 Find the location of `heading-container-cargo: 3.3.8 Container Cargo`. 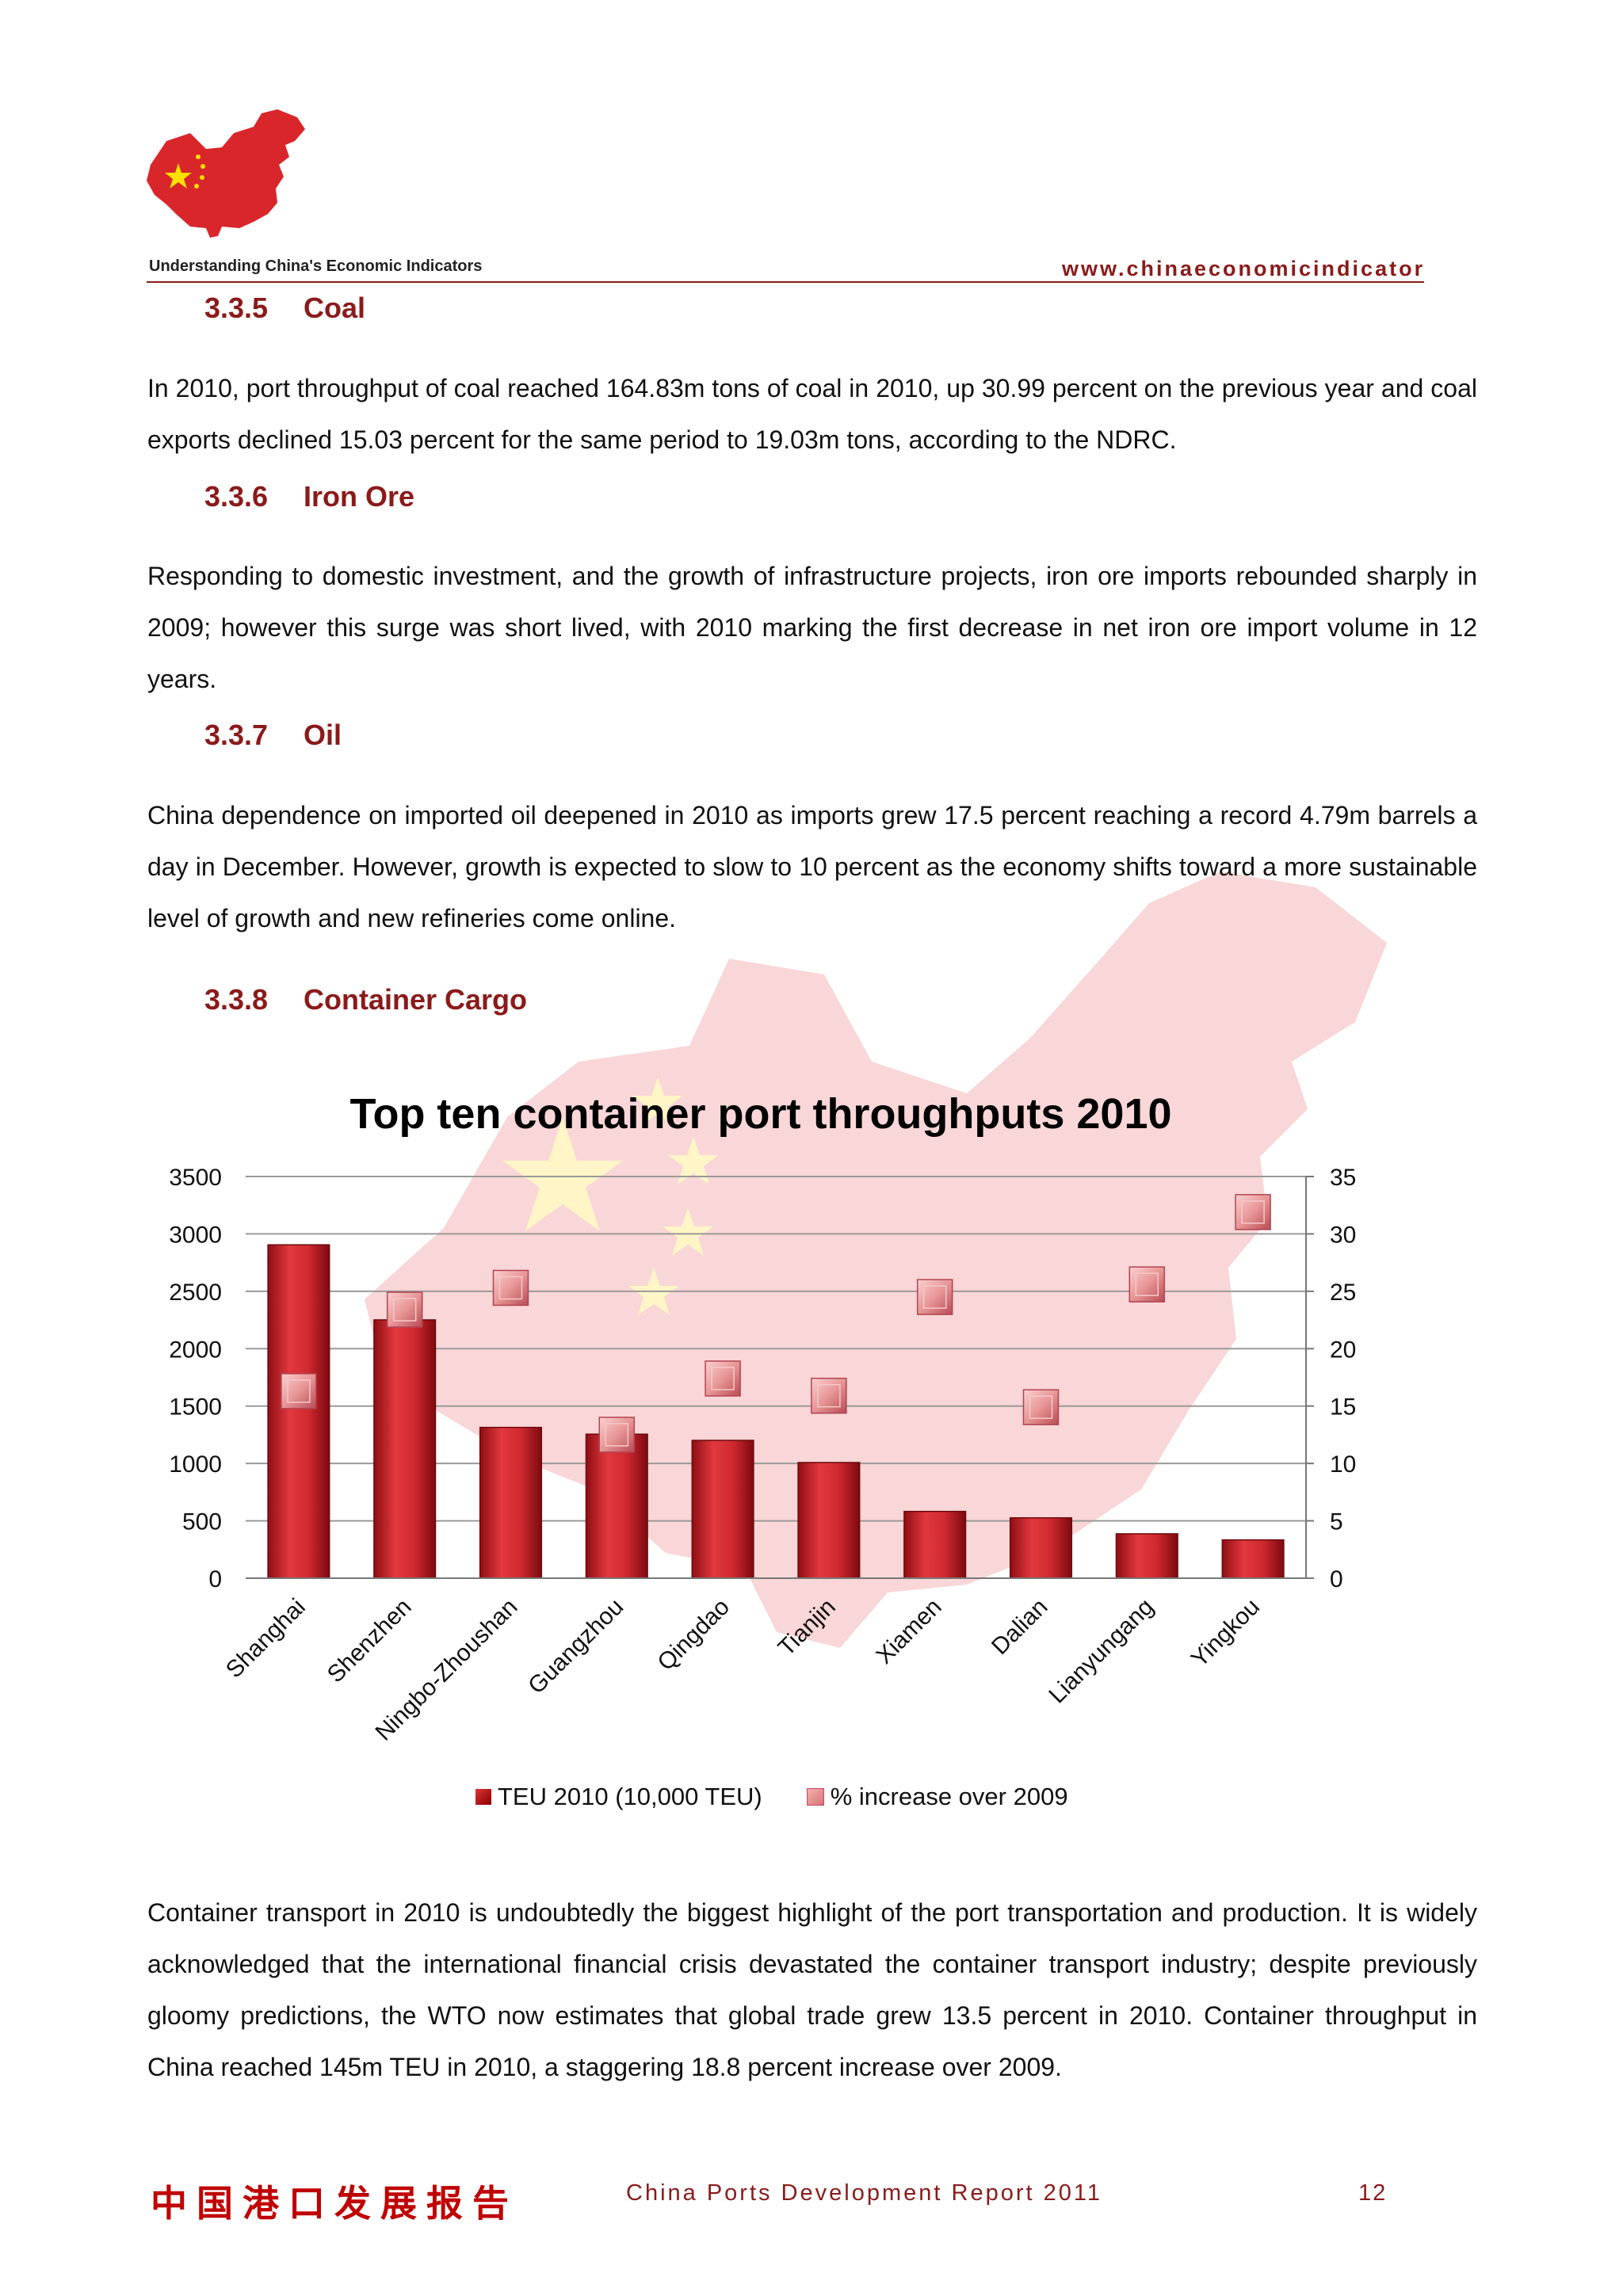

heading-container-cargo: 3.3.8 Container Cargo is located at coordinates (365, 999).